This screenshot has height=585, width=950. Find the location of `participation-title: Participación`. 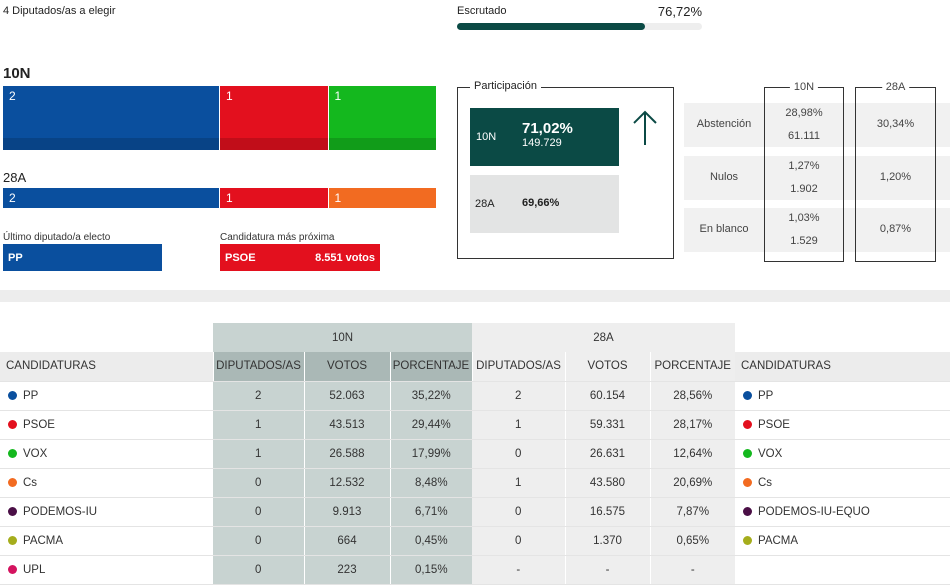

participation-title: Participación is located at coordinates (505, 86).